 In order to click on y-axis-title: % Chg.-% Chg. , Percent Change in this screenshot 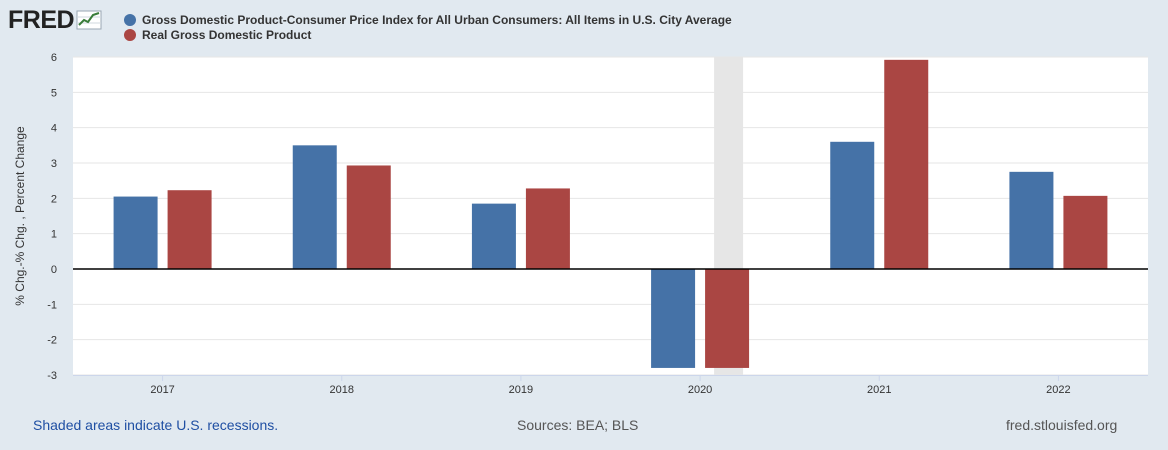, I will do `click(20, 216)`.